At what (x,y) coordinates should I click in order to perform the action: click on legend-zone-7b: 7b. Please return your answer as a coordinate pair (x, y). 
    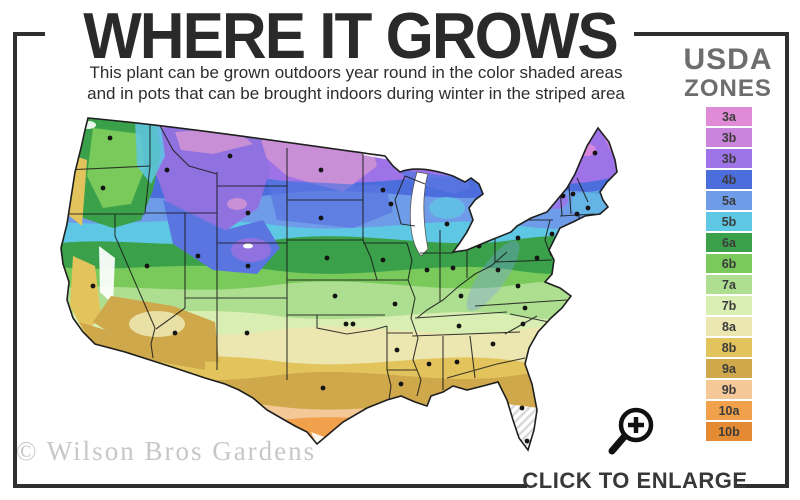
    Looking at the image, I should click on (729, 305).